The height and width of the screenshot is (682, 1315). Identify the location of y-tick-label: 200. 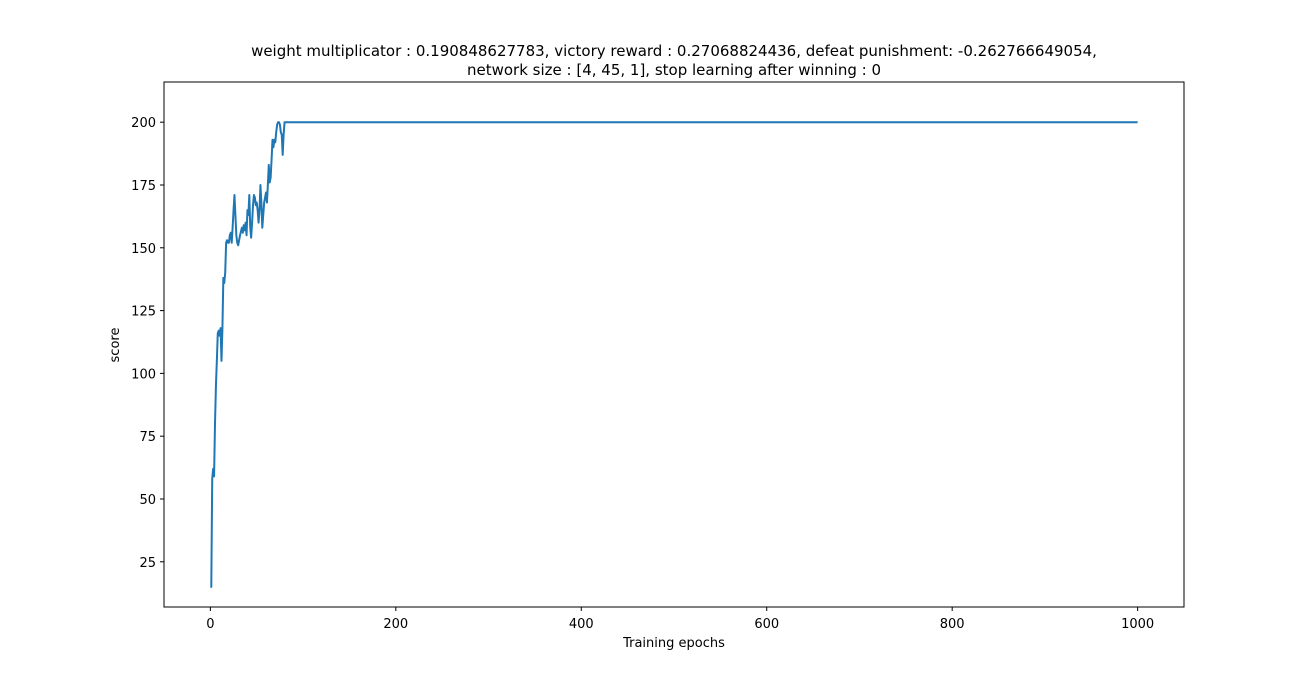
(143, 123).